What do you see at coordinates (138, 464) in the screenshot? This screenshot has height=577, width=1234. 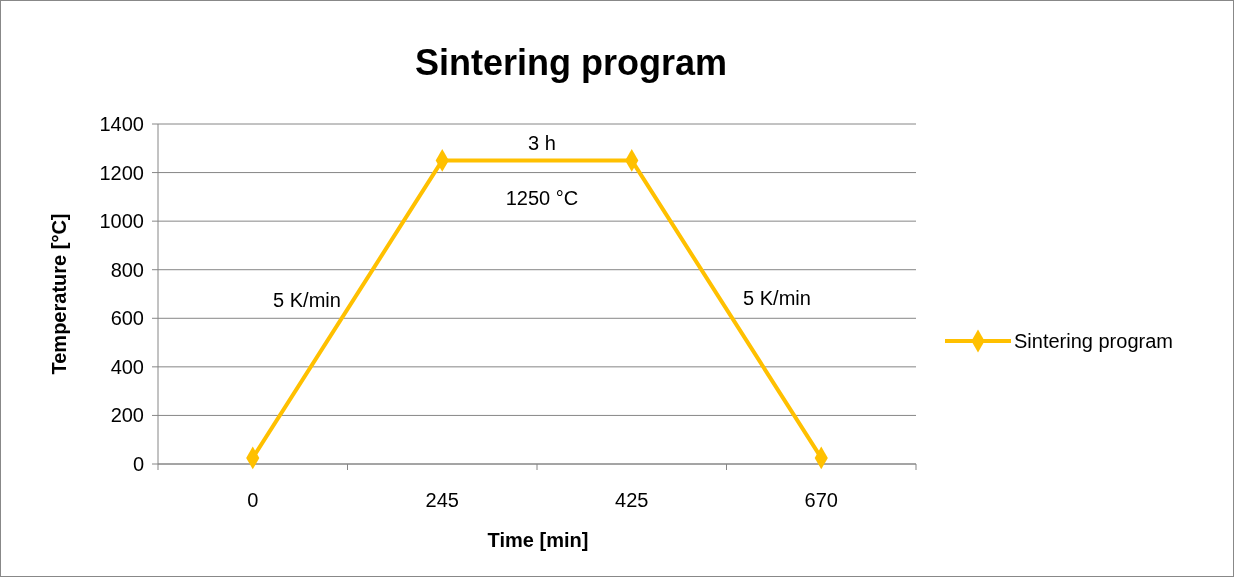 I see `y-tick-label: 0` at bounding box center [138, 464].